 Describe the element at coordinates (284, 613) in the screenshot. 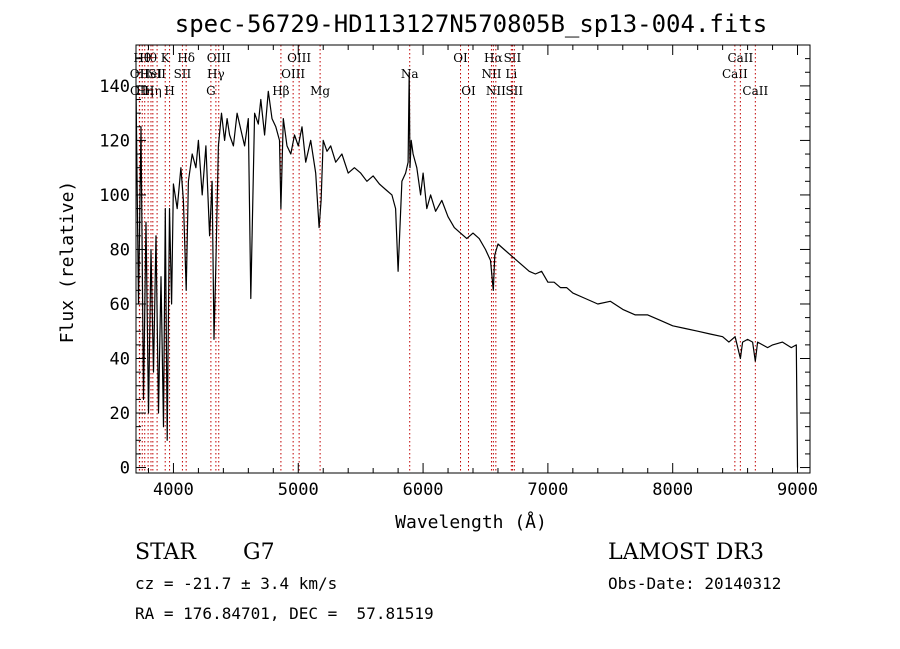

I see `coordinates: RA = 176.84701, DEC = 57.81519` at that location.